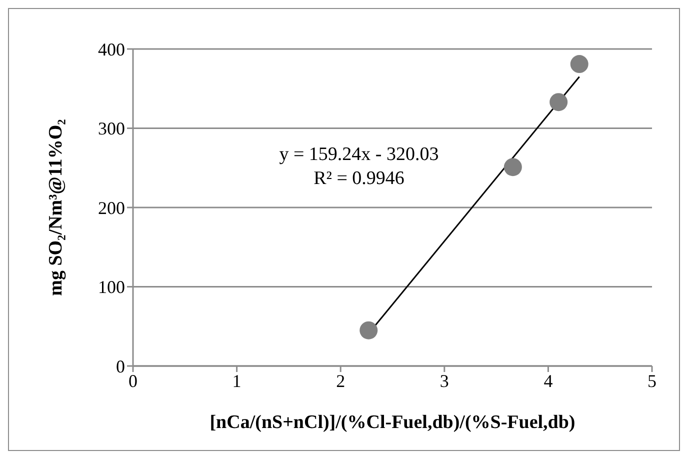  I want to click on x-tick-label: 2, so click(341, 380).